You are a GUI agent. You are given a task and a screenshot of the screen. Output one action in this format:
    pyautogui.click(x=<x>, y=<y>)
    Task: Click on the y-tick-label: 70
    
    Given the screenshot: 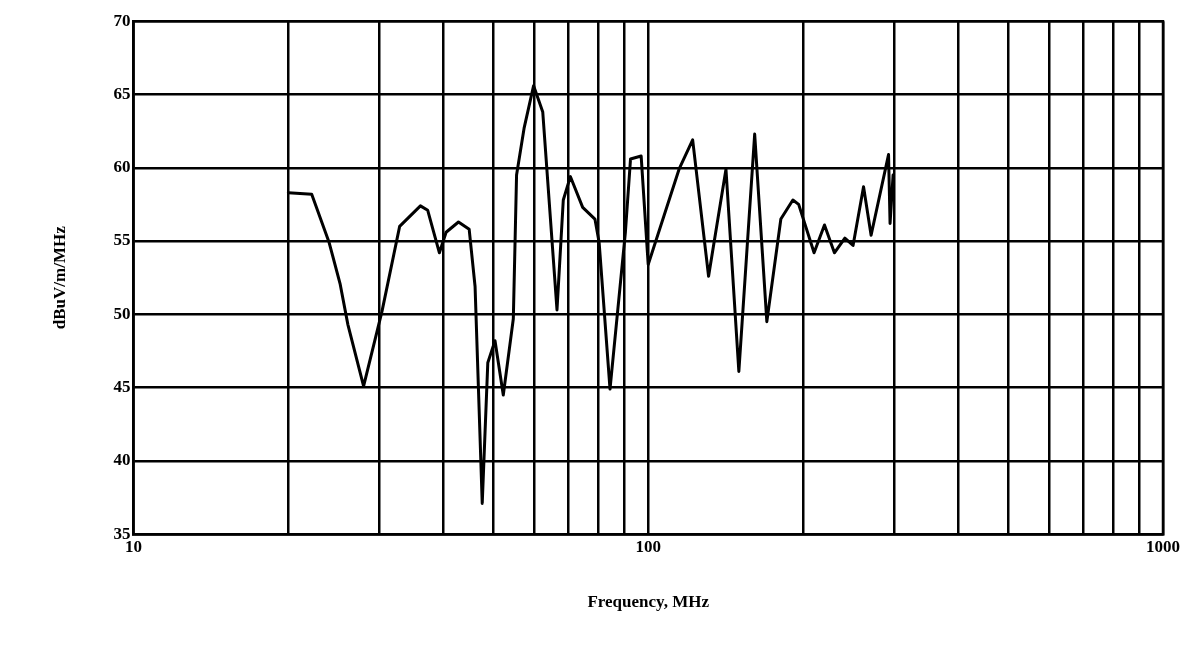 What is the action you would take?
    pyautogui.click(x=122, y=20)
    